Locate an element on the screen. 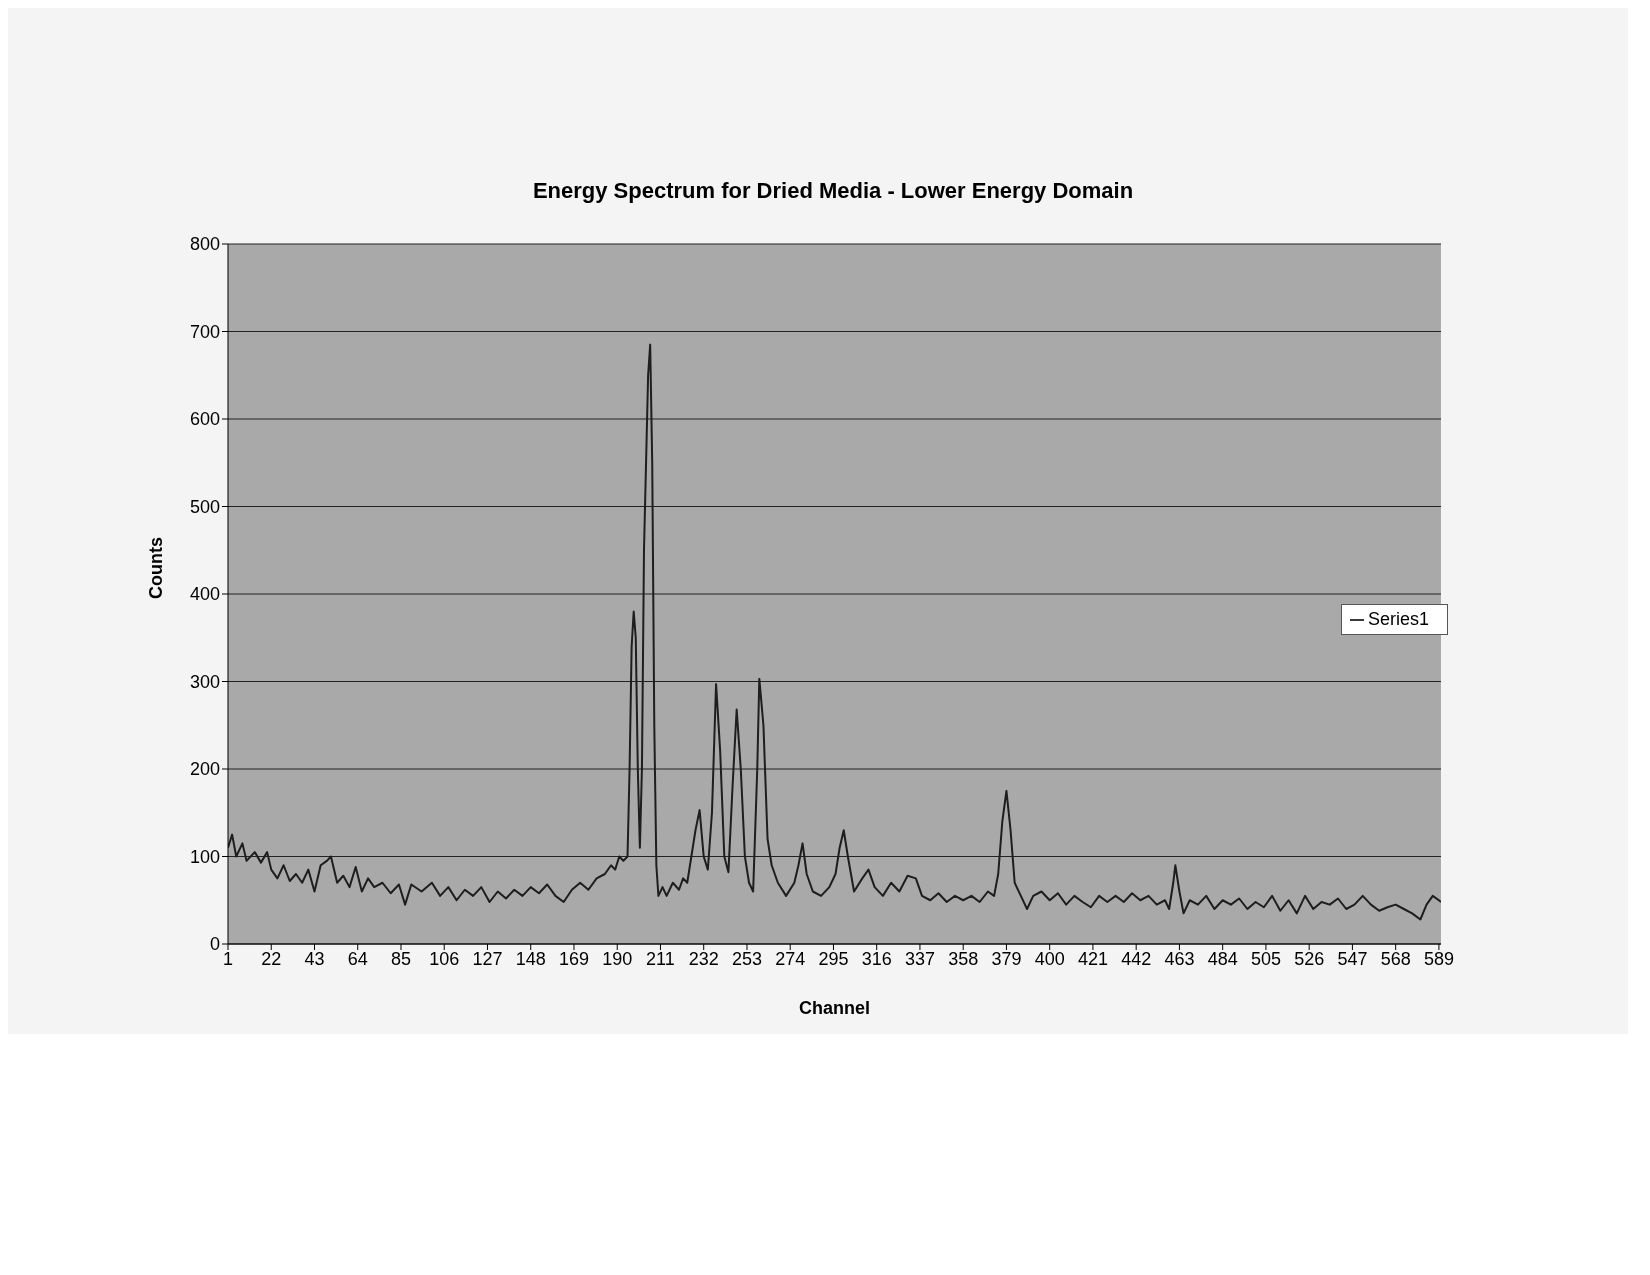 The height and width of the screenshot is (1275, 1650). legend-label: Series1 is located at coordinates (1398, 618).